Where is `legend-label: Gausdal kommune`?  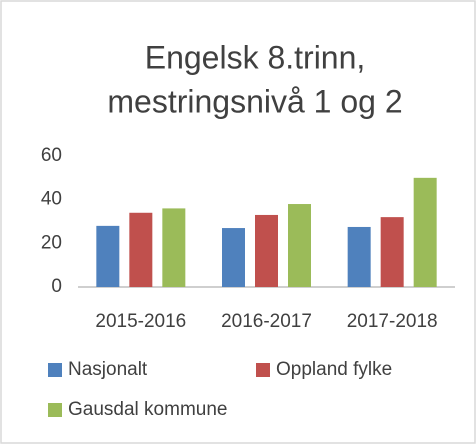 legend-label: Gausdal kommune is located at coordinates (147, 409).